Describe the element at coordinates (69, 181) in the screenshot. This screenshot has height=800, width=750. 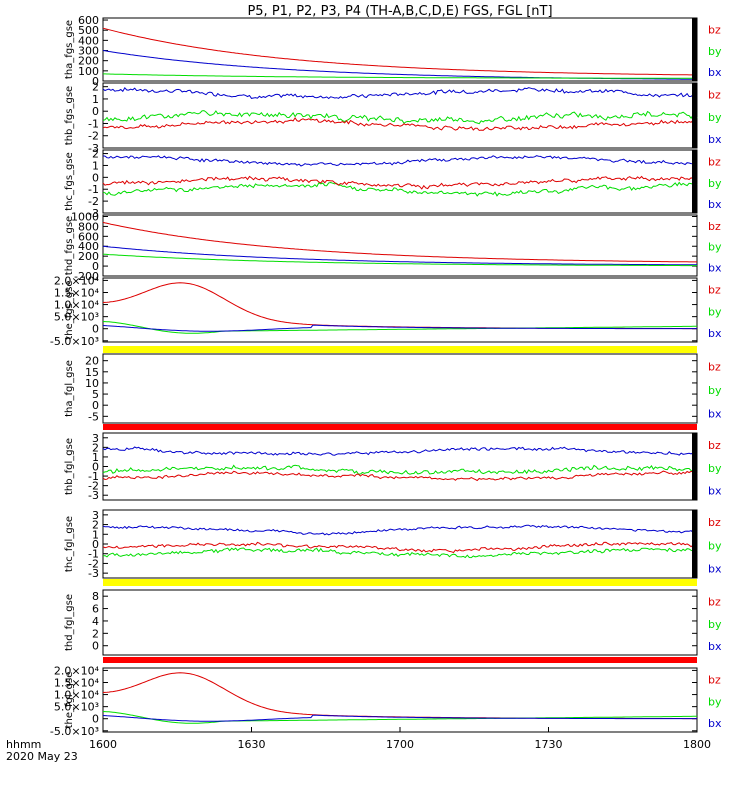
I see `y-axis-label: thc_fgs_gse` at that location.